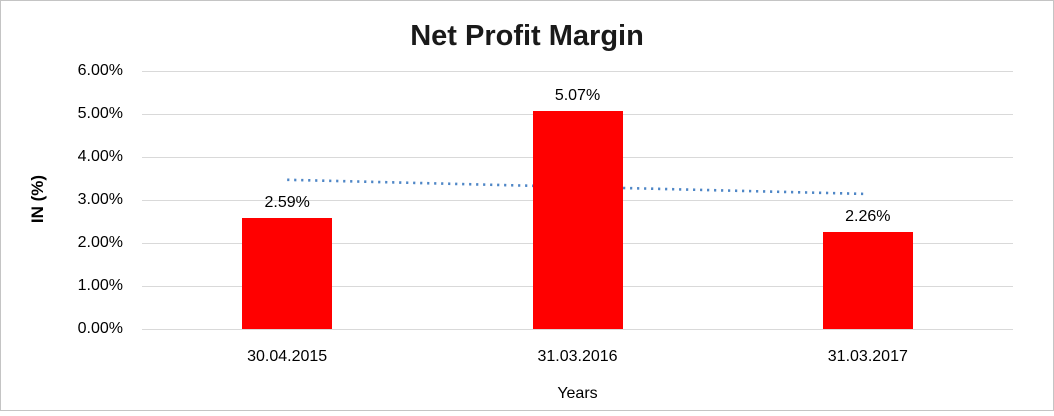 The image size is (1054, 416). Describe the element at coordinates (100, 328) in the screenshot. I see `y-tick-label: 0.00%` at that location.